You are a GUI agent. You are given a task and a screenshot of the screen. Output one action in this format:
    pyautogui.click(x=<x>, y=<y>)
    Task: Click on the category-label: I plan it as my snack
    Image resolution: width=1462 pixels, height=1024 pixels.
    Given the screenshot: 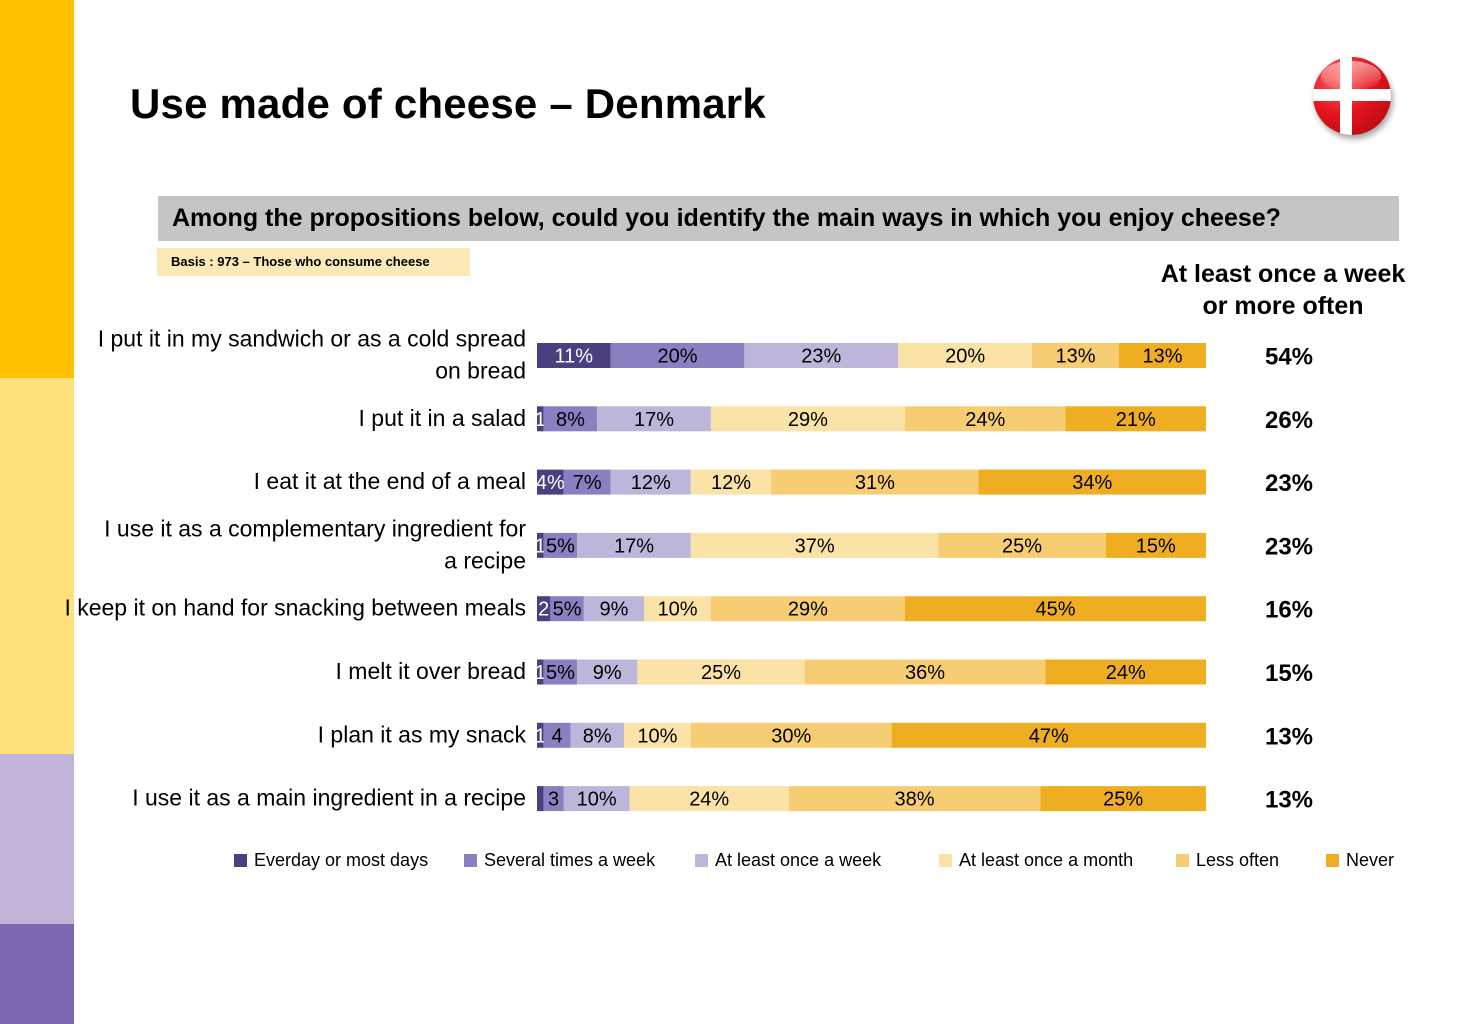 What is the action you would take?
    pyautogui.click(x=422, y=734)
    